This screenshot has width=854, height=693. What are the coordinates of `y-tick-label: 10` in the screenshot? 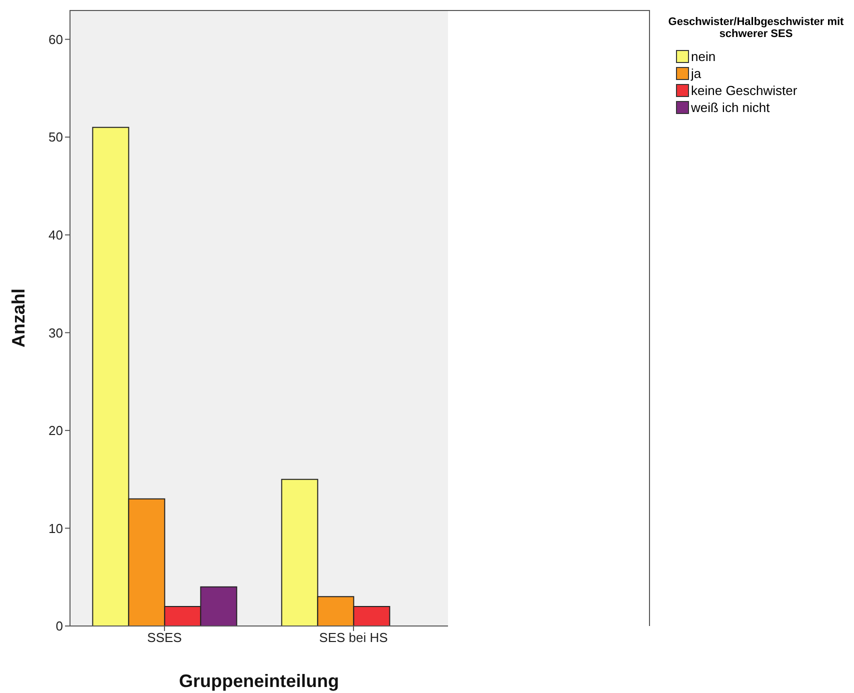 It's located at (55, 528).